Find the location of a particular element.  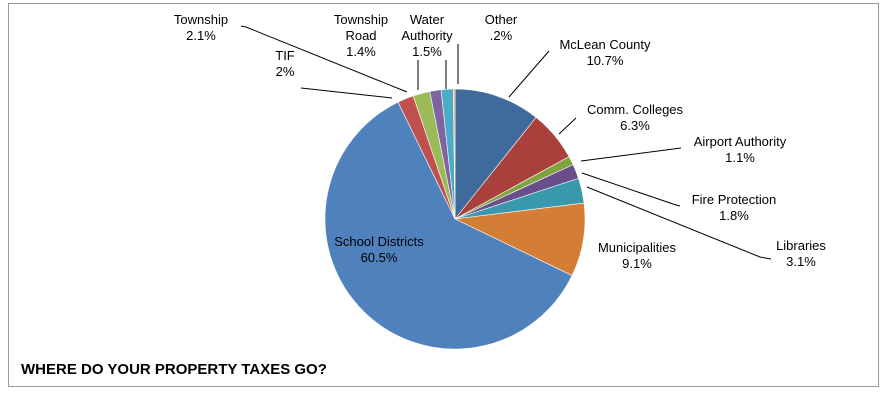

label-other: Other .2% is located at coordinates (501, 27).